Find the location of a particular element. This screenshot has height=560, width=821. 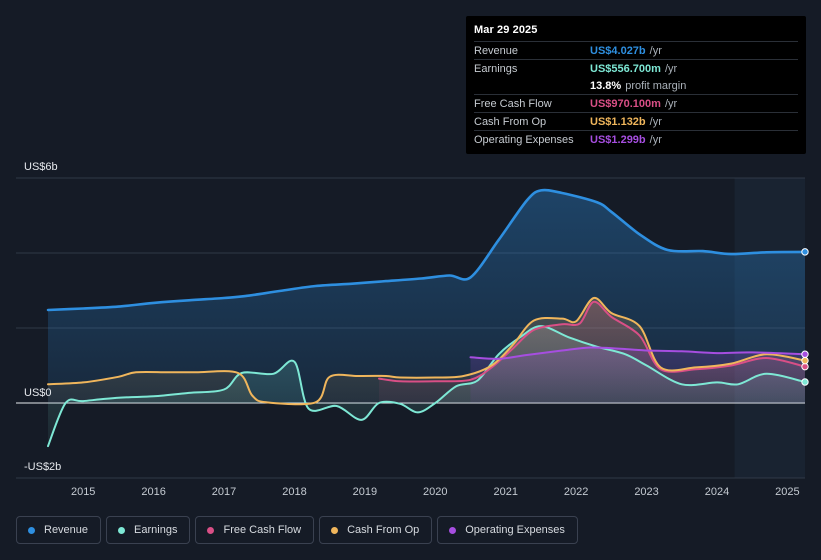

legend-item-operating-expenses: Operating Expenses is located at coordinates (507, 530).